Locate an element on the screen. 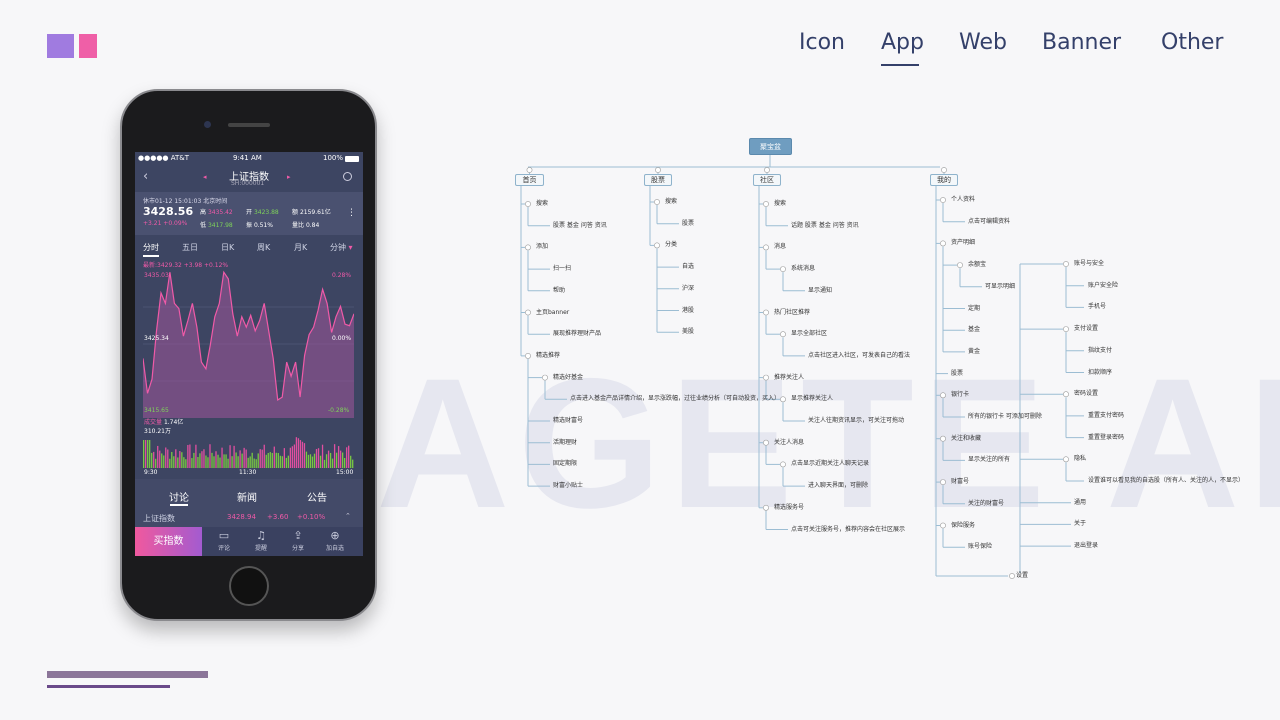  mindmap-node: 进入聊天界面，可删除 is located at coordinates (838, 486).